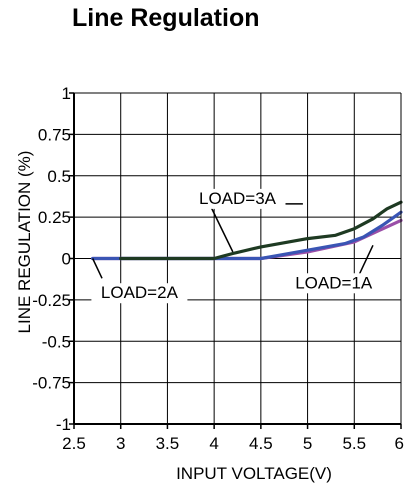 This screenshot has width=406, height=486. What do you see at coordinates (24, 242) in the screenshot?
I see `y-axis-label: LINE REGULATION (%)` at bounding box center [24, 242].